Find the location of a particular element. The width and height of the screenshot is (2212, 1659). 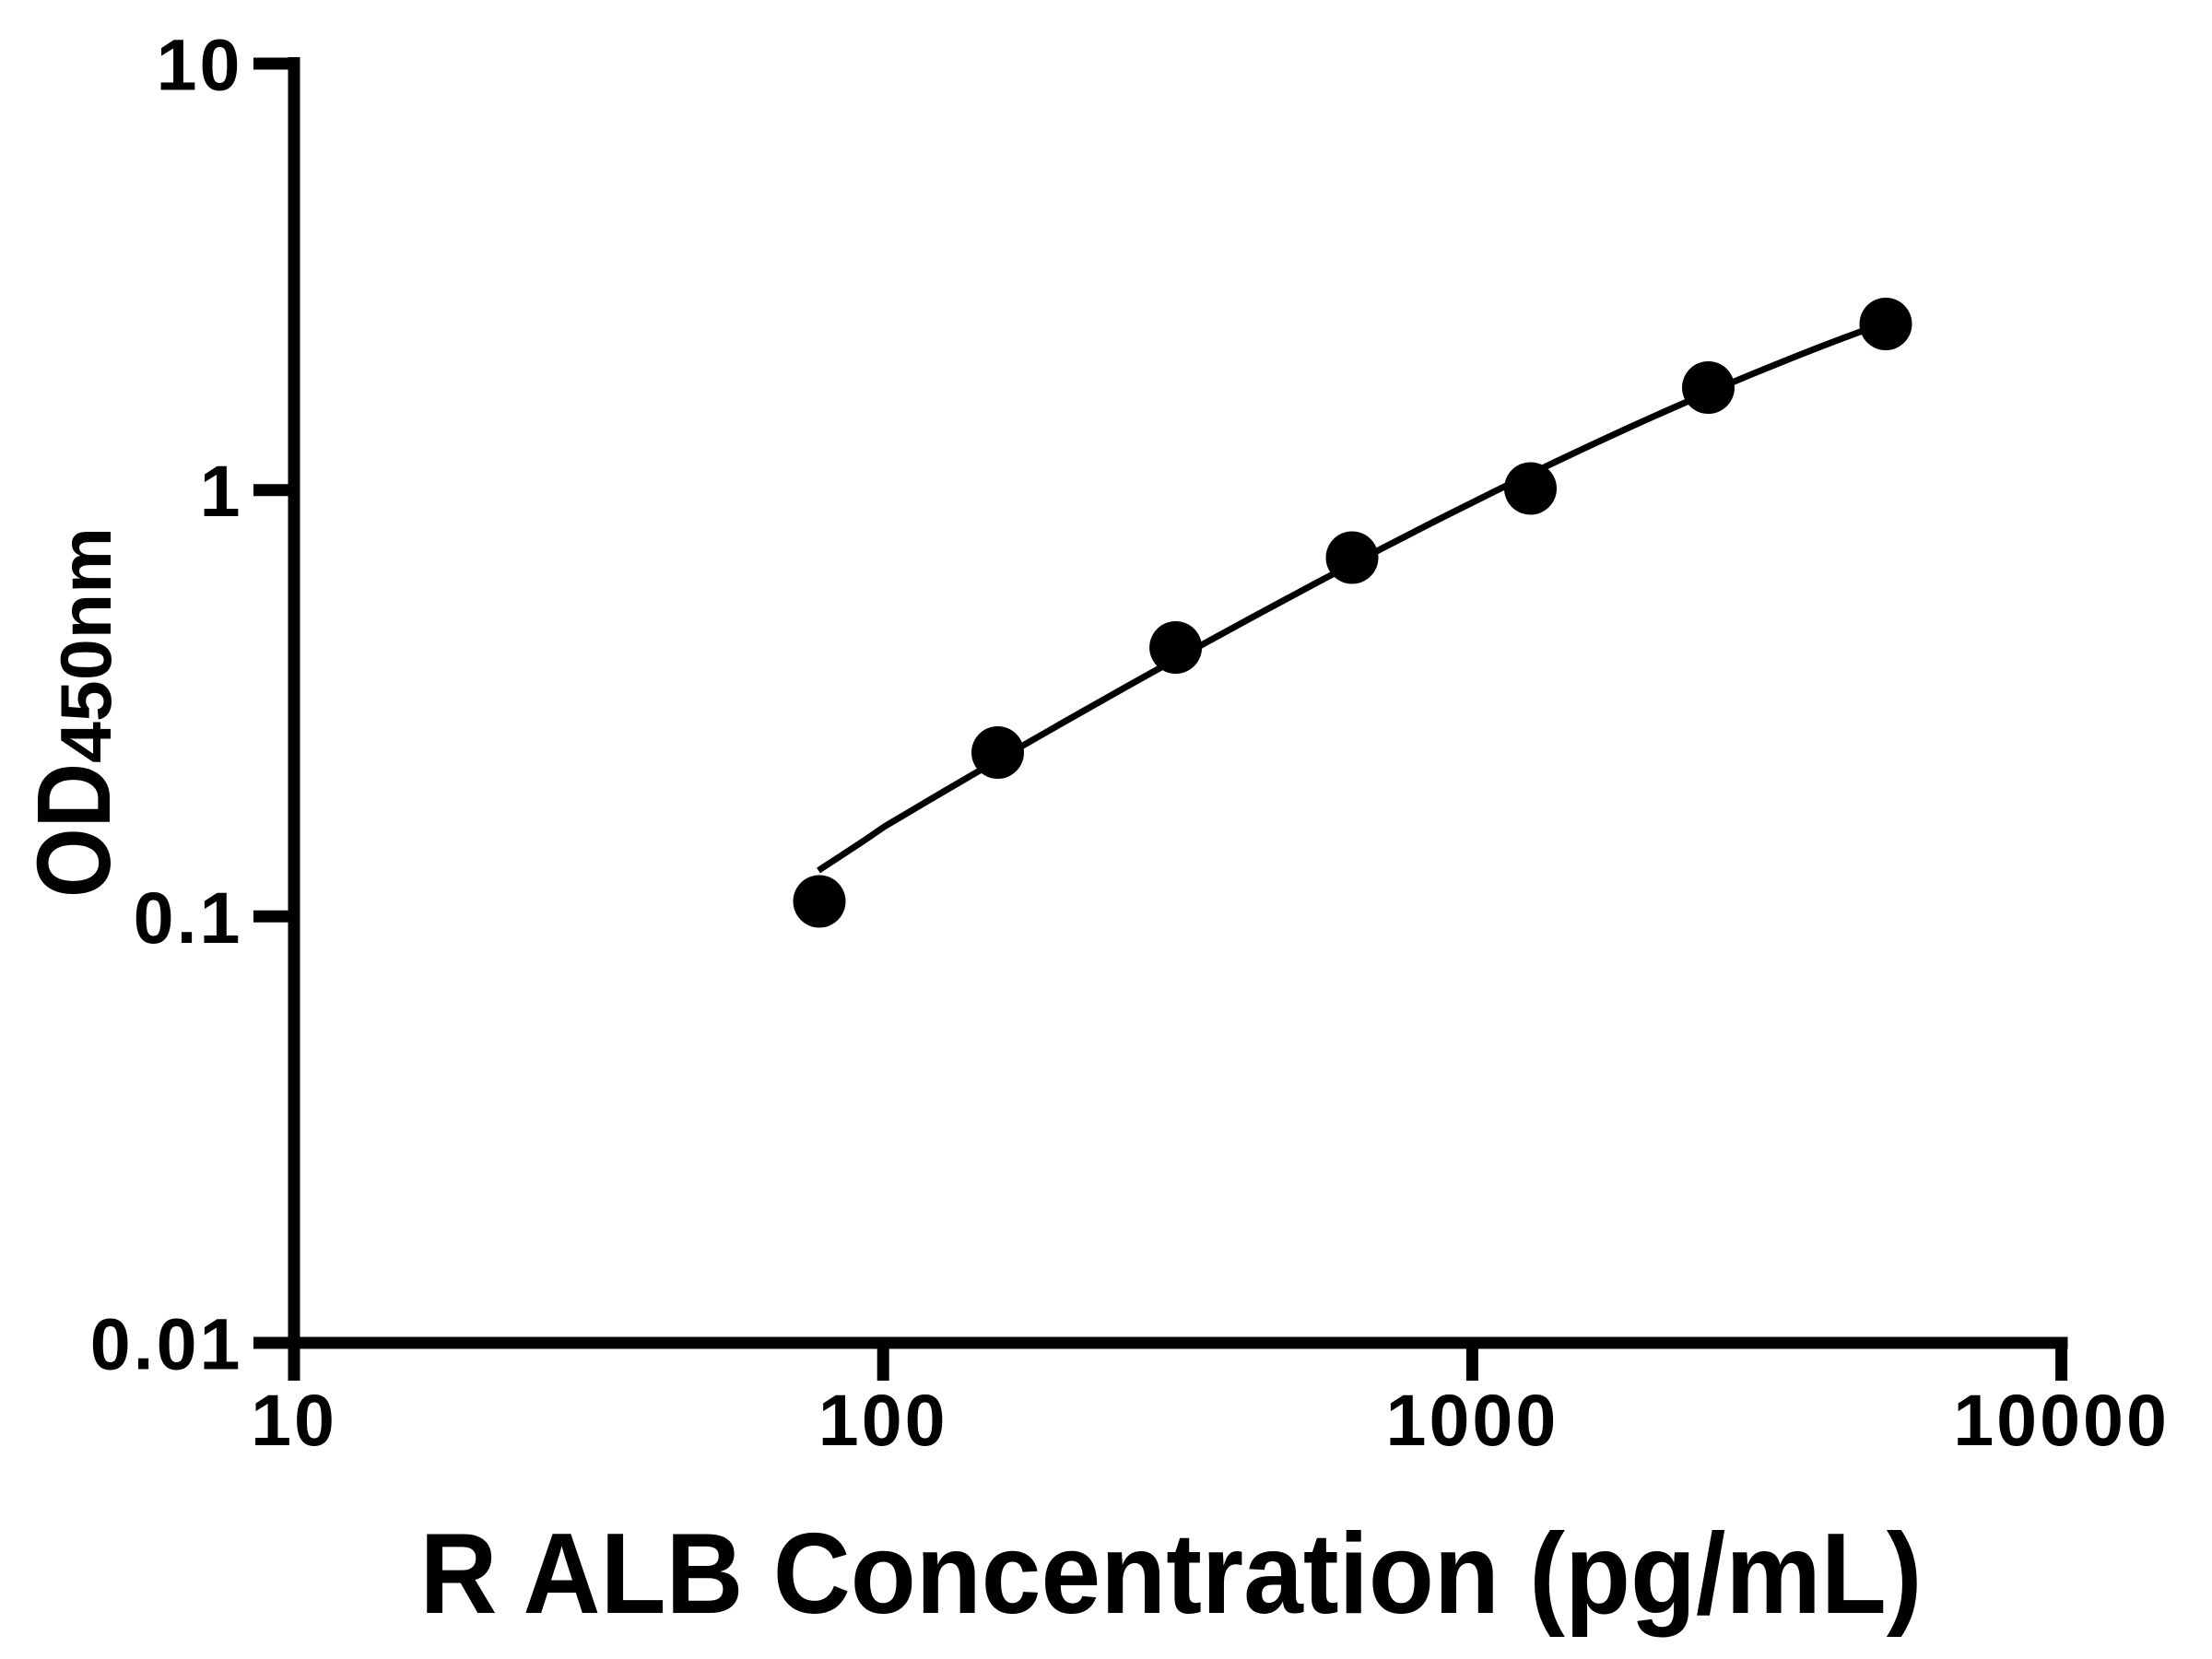

svg-text: 0.1 is located at coordinates (188, 918).